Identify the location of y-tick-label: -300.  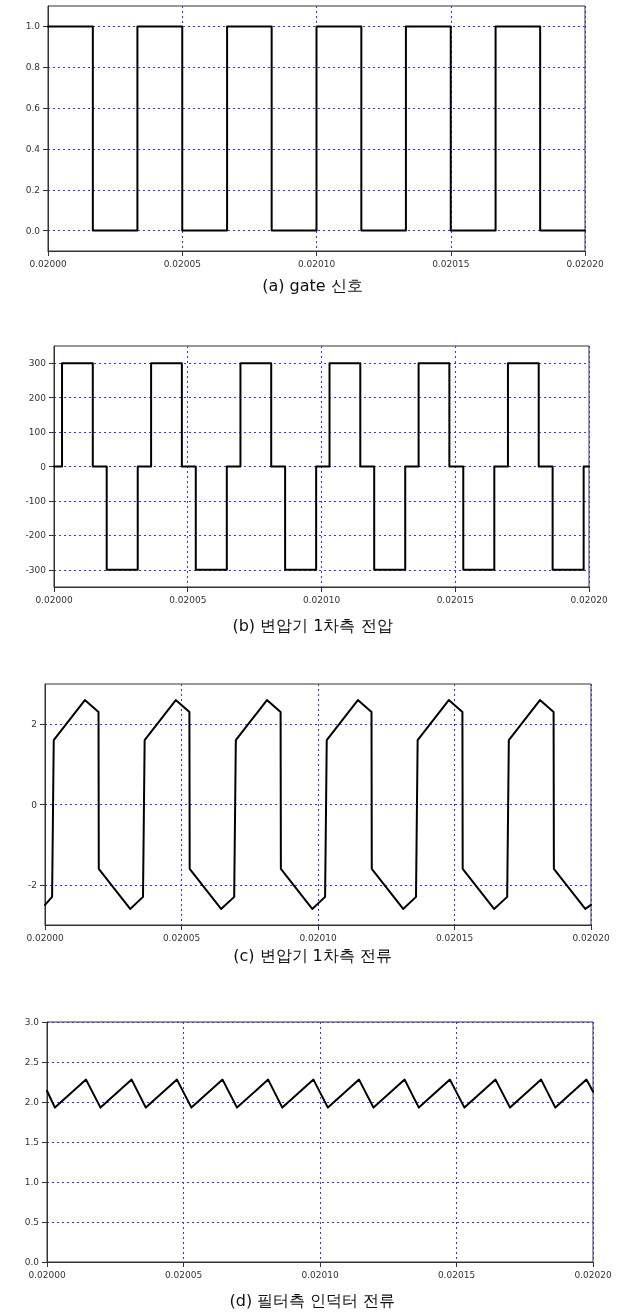
(36, 569).